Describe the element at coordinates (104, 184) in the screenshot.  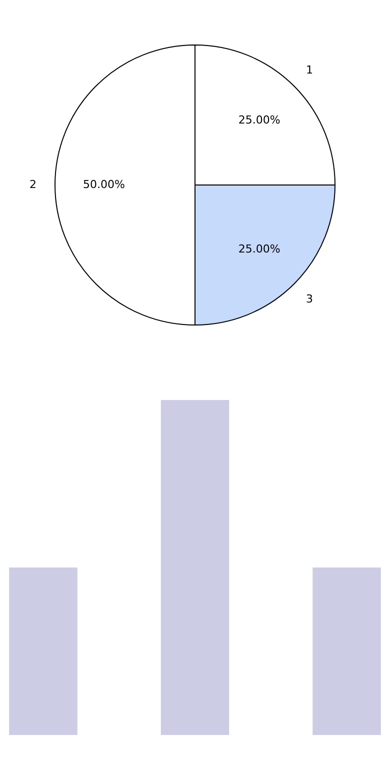
I see `data-label: 50.00%` at that location.